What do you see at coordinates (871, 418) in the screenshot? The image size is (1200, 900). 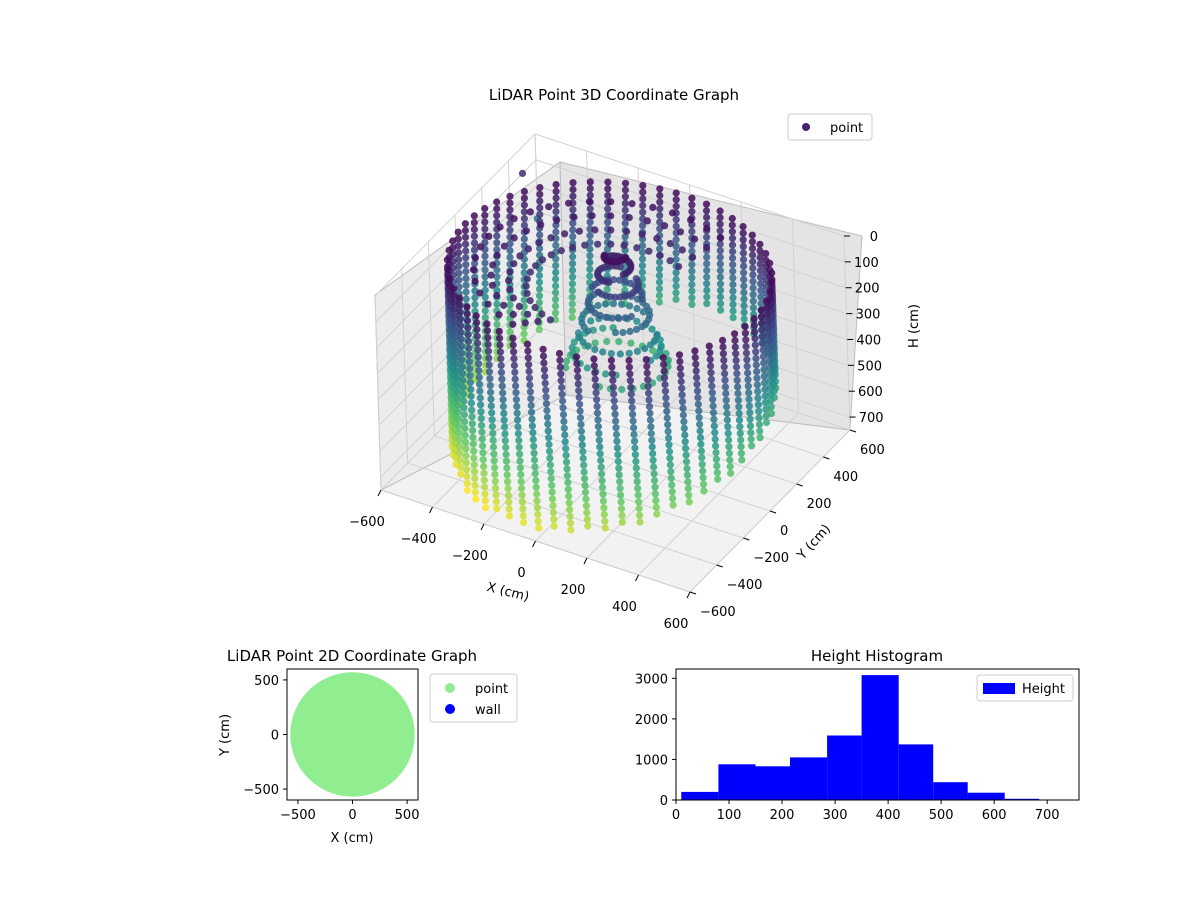 I see `z-tick-label-3d: 700` at bounding box center [871, 418].